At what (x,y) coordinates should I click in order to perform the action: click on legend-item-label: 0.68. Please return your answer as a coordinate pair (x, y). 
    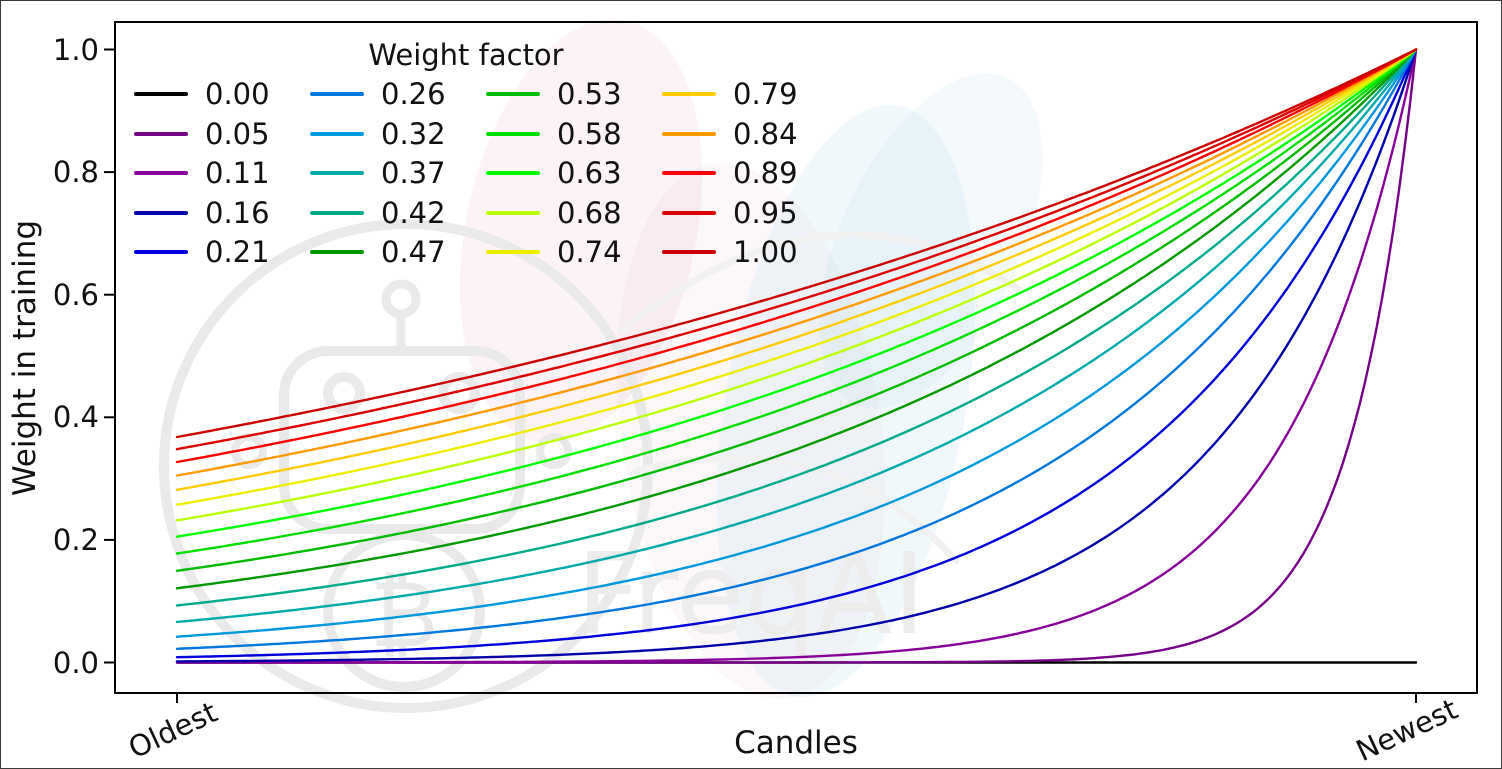
    Looking at the image, I should click on (589, 212).